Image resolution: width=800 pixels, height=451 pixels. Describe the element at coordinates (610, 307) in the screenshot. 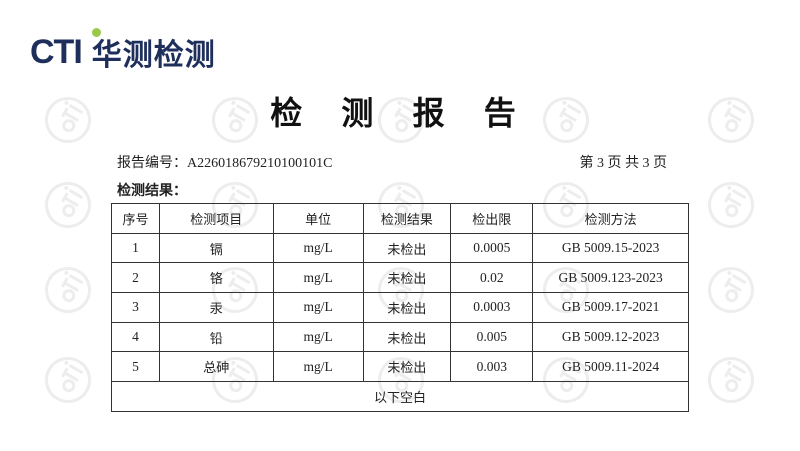

I see `cell-method: GB 5009.17-2021` at that location.